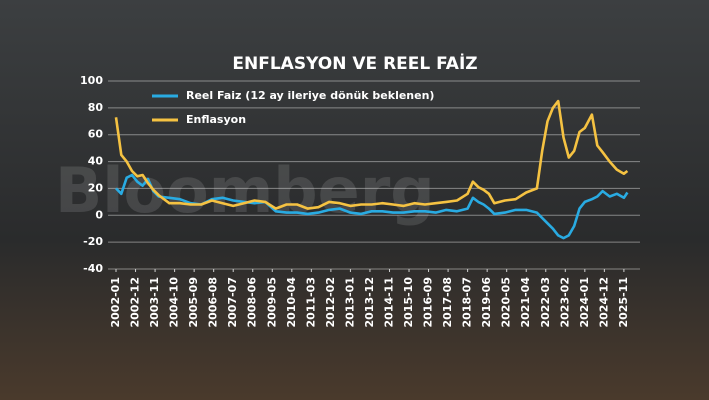  What do you see at coordinates (388, 302) in the screenshot?
I see `x-tick-label: 2014-11` at bounding box center [388, 302].